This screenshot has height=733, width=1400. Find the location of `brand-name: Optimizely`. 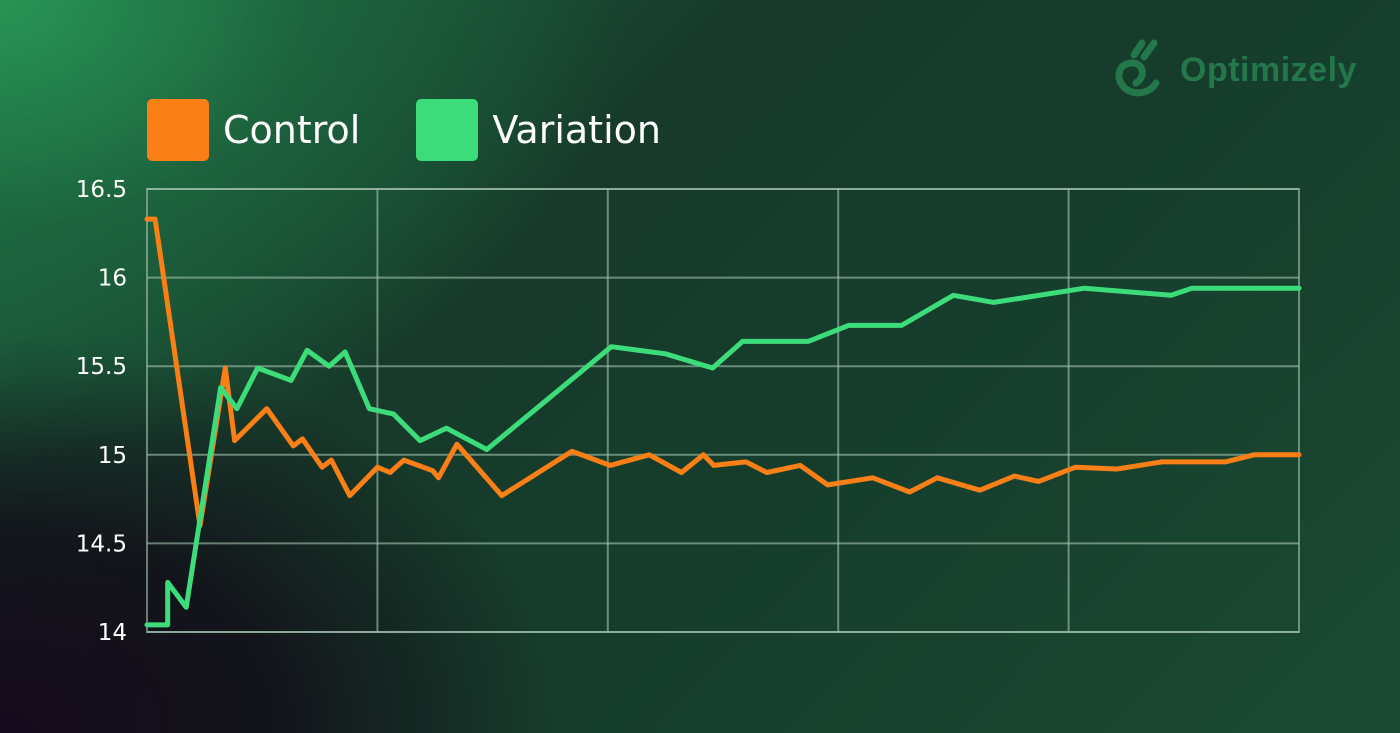

brand-name: Optimizely is located at coordinates (1268, 69).